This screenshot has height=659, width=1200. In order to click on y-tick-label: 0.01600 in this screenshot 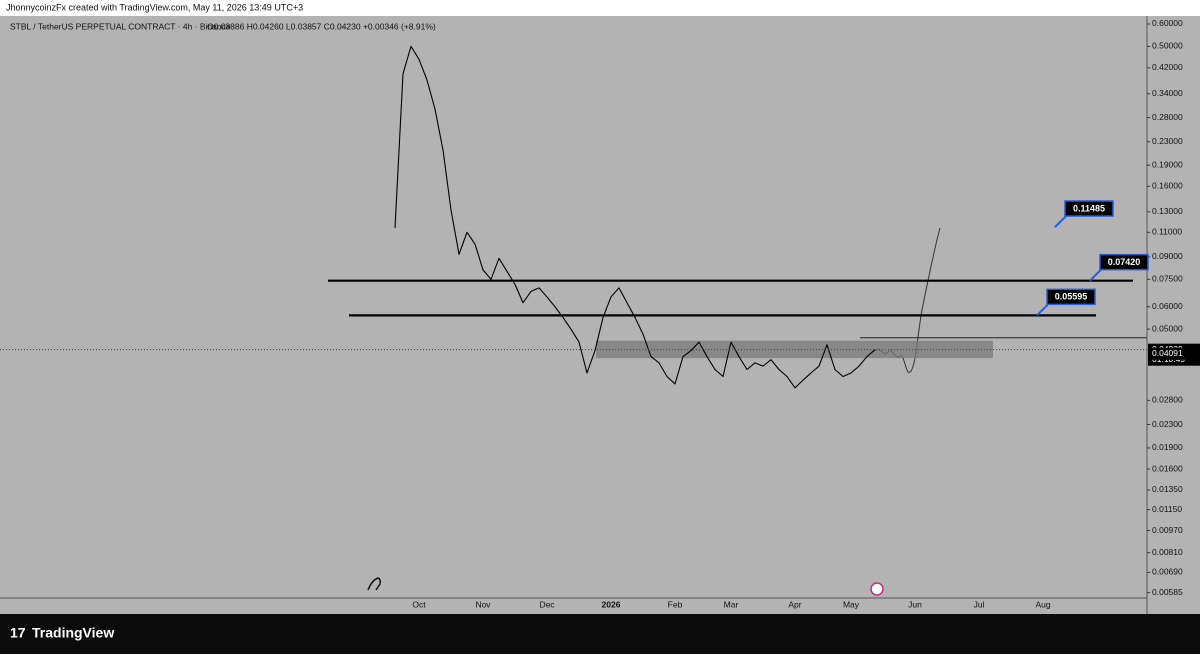, I will do `click(1167, 468)`.